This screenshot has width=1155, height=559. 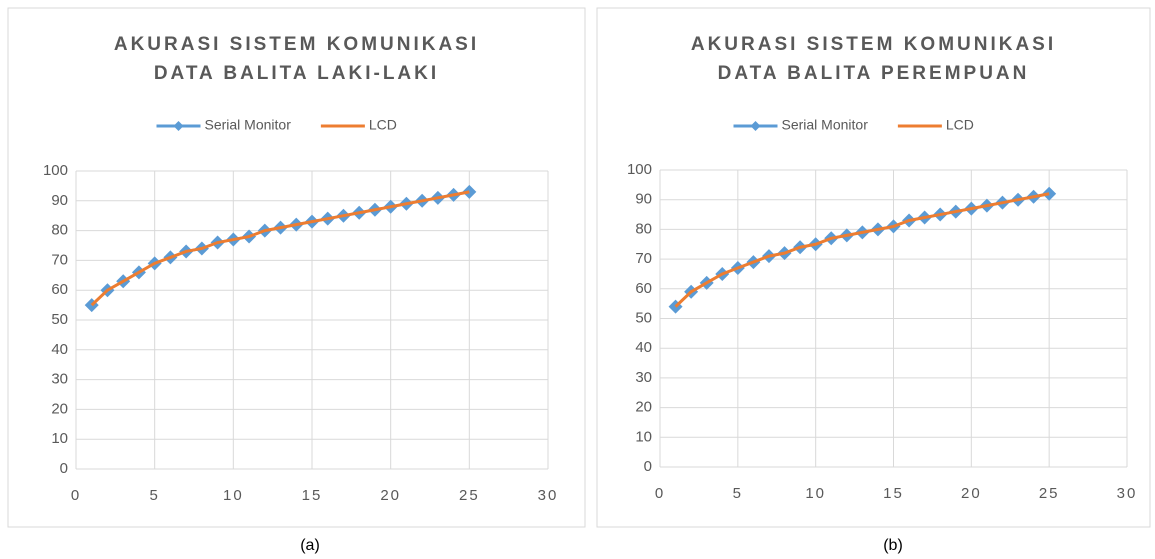 What do you see at coordinates (874, 73) in the screenshot?
I see `chart-title: DATA BALITA PEREMPUAN` at bounding box center [874, 73].